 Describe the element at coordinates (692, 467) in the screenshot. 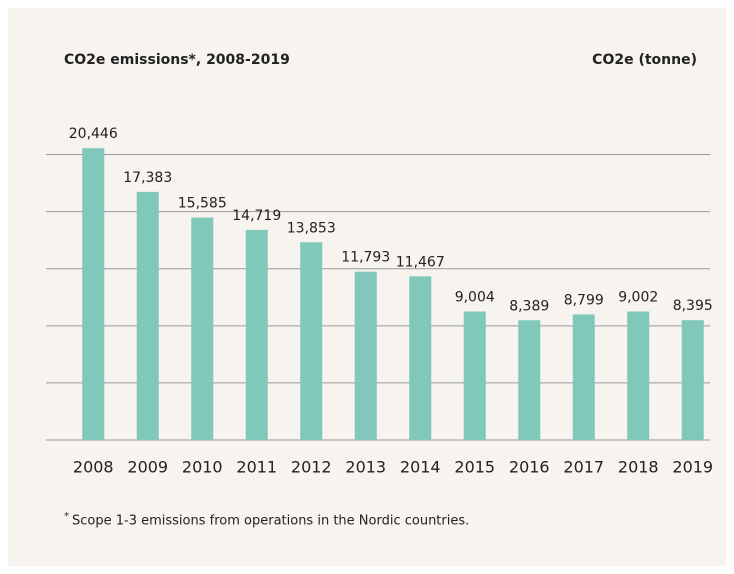

I see `x-tick-label: 2019` at that location.